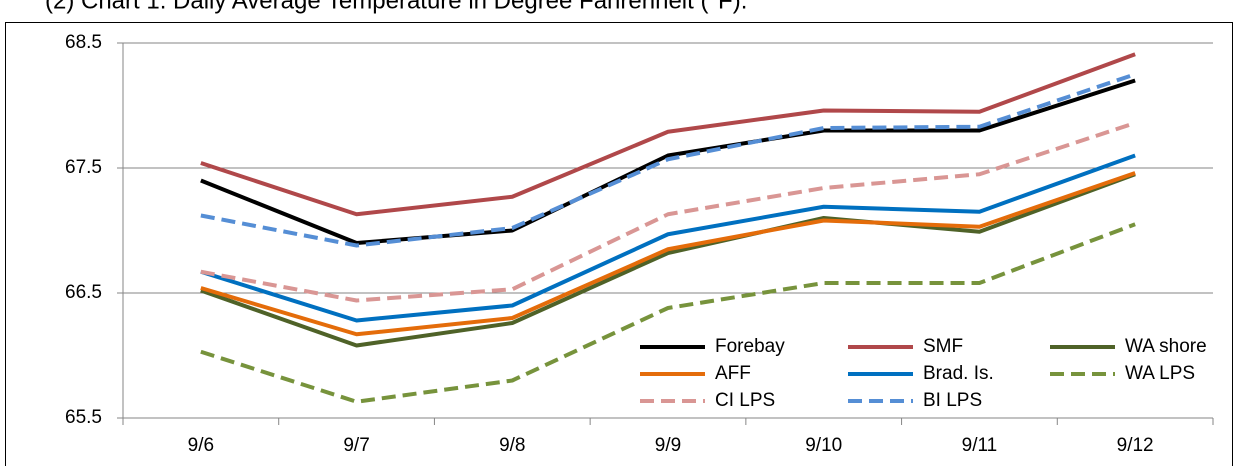 The image size is (1235, 466). I want to click on y-tick-label: 66.5, so click(83, 292).